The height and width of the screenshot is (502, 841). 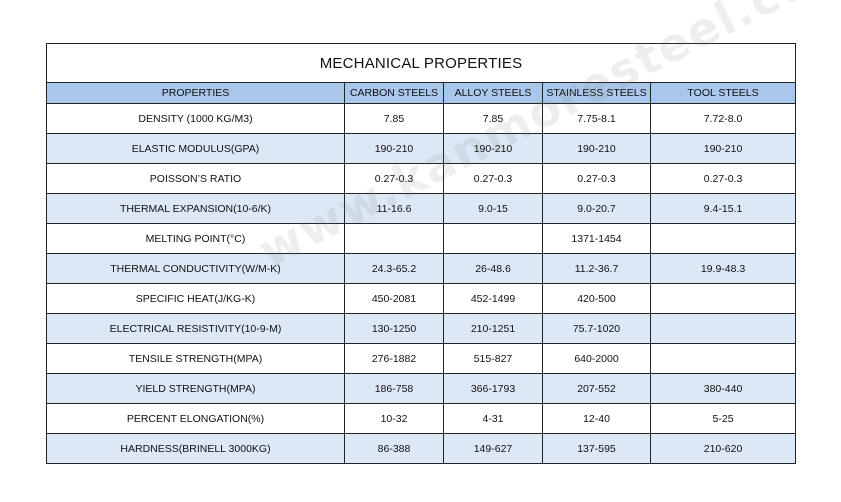 I want to click on header-stainless-steels: STAINLESS STEELS, so click(x=596, y=93).